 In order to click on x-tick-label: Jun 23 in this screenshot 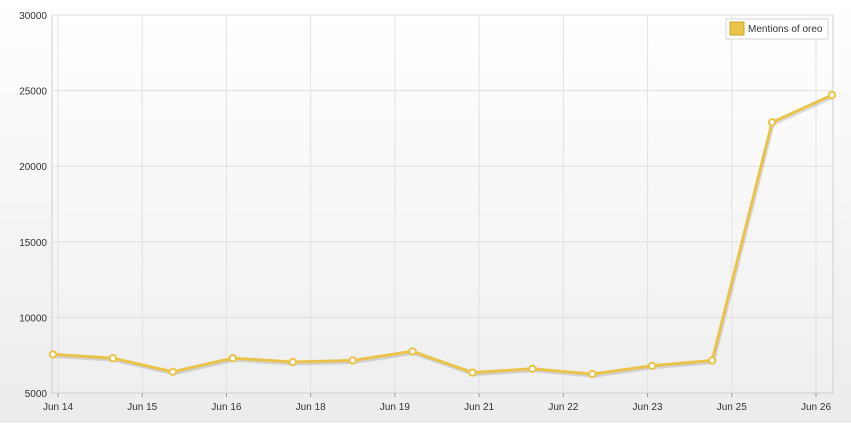, I will do `click(648, 407)`.